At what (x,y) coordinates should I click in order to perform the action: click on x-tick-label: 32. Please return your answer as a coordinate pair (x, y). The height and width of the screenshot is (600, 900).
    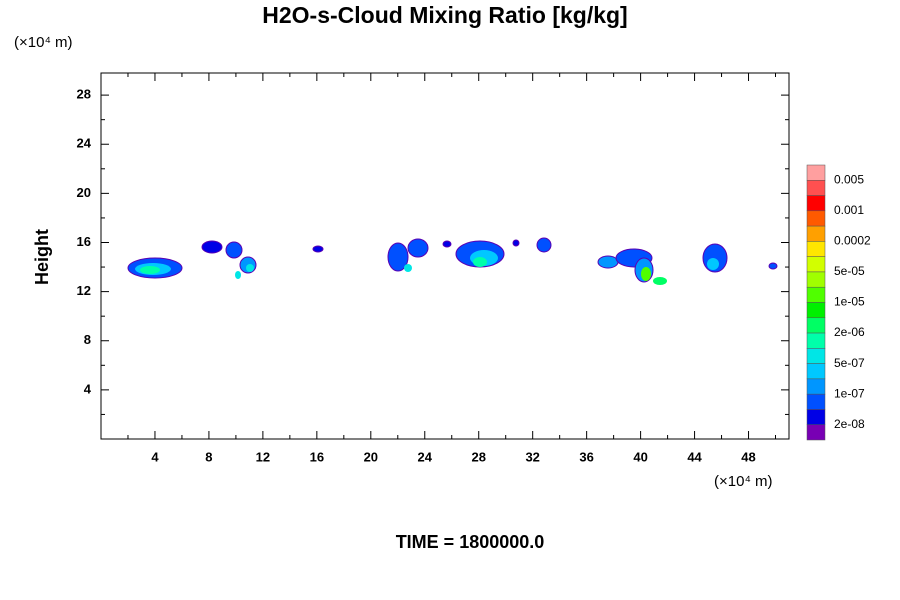
    Looking at the image, I should click on (532, 456).